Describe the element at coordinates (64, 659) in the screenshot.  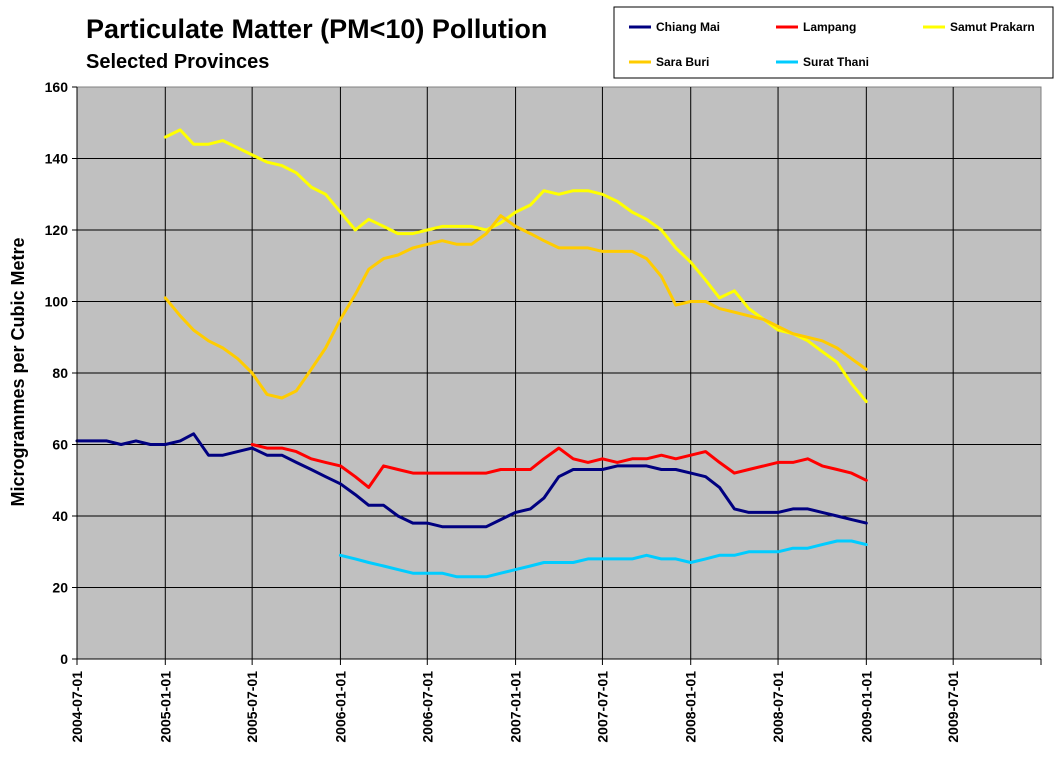
I see `y-tick-label: 0` at that location.